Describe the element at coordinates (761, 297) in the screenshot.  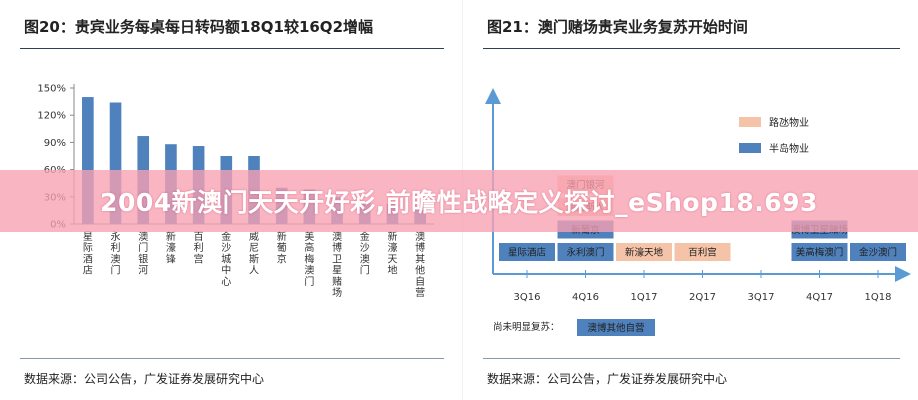
I see `x-tick-label: 3Q17` at that location.